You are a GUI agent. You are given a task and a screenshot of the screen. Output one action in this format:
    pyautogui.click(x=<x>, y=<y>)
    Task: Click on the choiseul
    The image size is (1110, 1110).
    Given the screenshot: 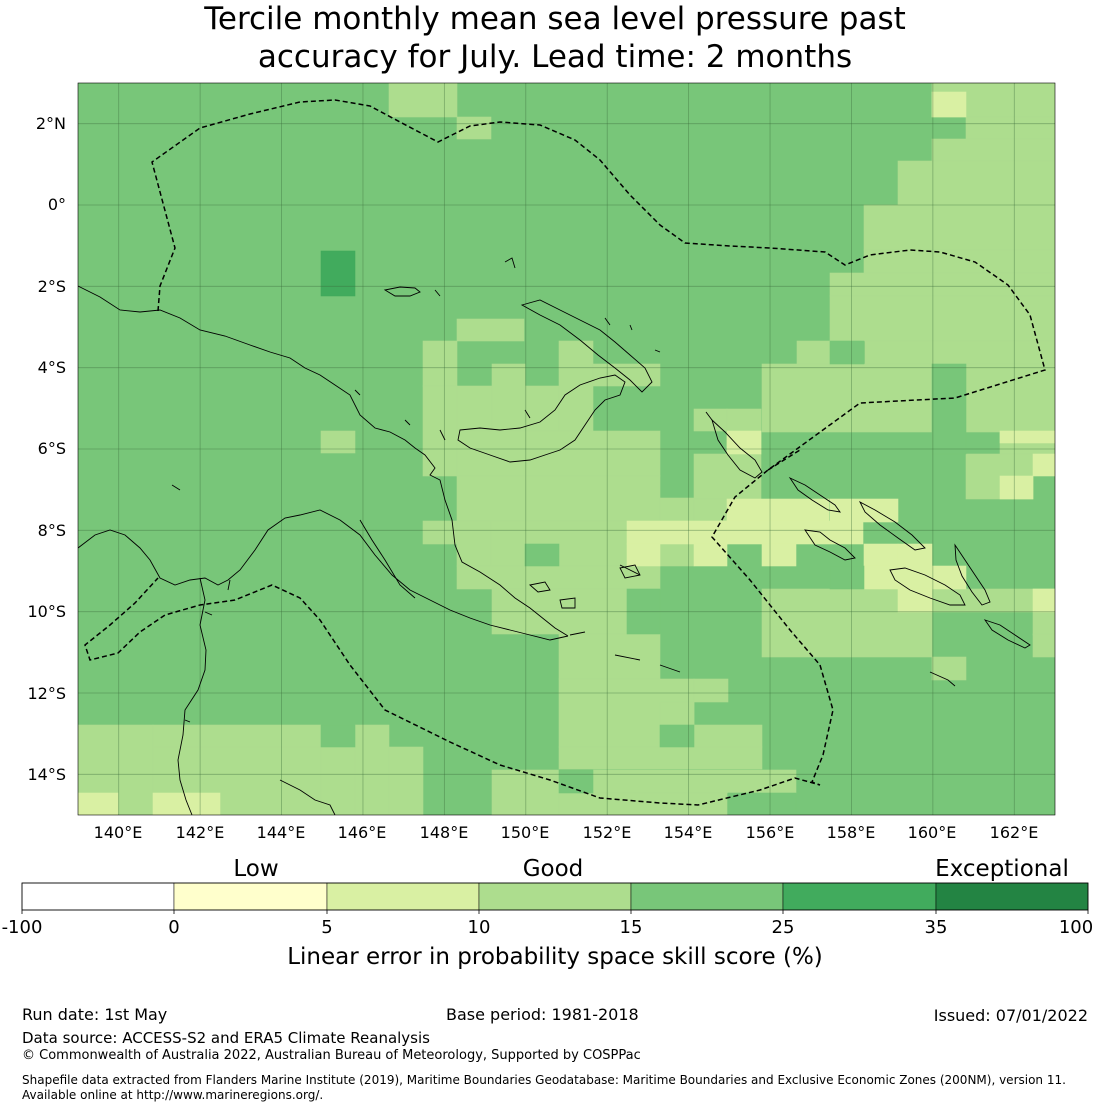 What is the action you would take?
    pyautogui.click(x=814, y=494)
    